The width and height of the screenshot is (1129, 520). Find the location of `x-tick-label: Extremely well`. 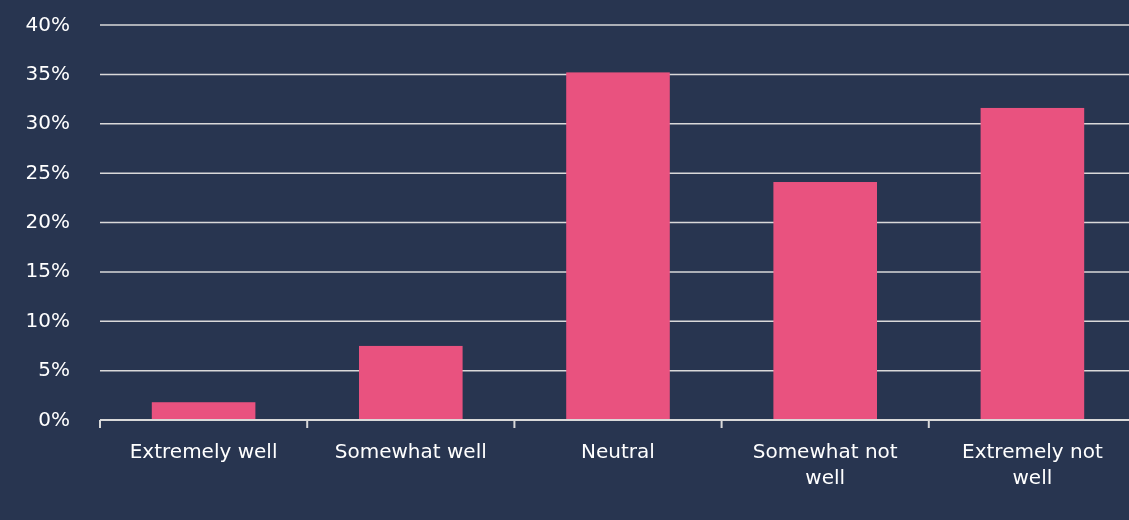

x-tick-label: Extremely well is located at coordinates (203, 451).